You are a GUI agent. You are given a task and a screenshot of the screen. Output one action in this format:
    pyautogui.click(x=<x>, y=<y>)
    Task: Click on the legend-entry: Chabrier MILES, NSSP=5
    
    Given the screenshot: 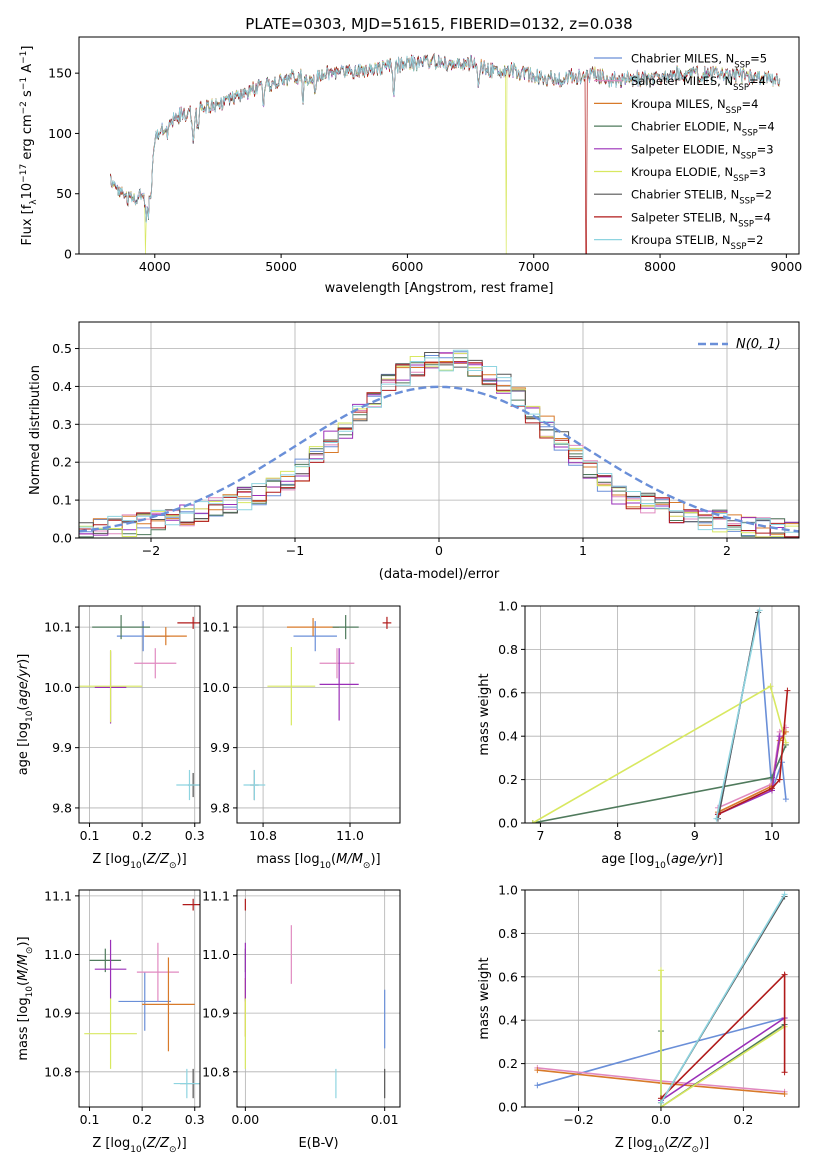 What is the action you would take?
    pyautogui.click(x=699, y=61)
    